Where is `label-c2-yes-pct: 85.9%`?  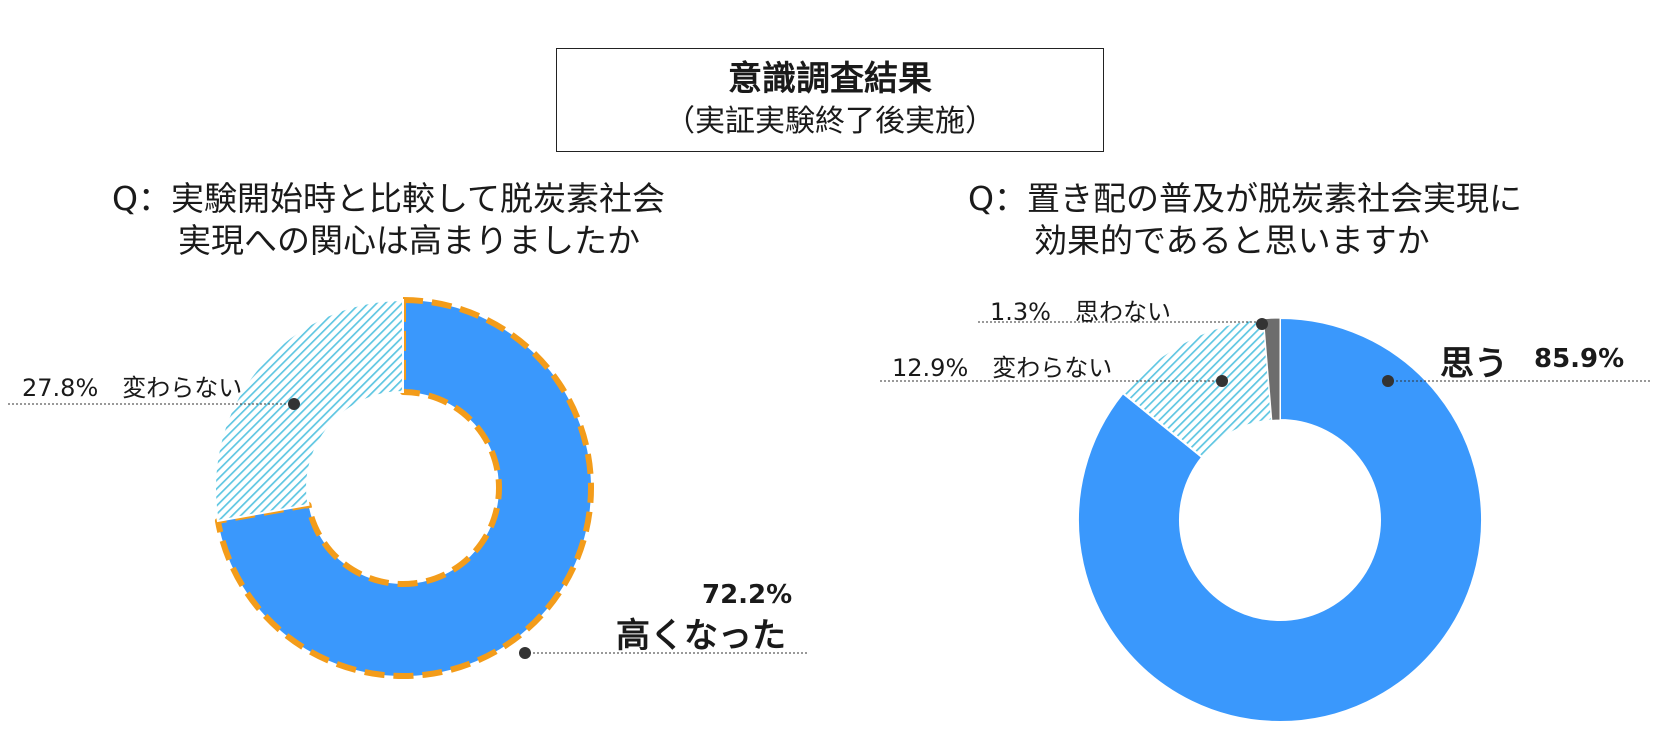 label-c2-yes-pct: 85.9% is located at coordinates (1579, 359).